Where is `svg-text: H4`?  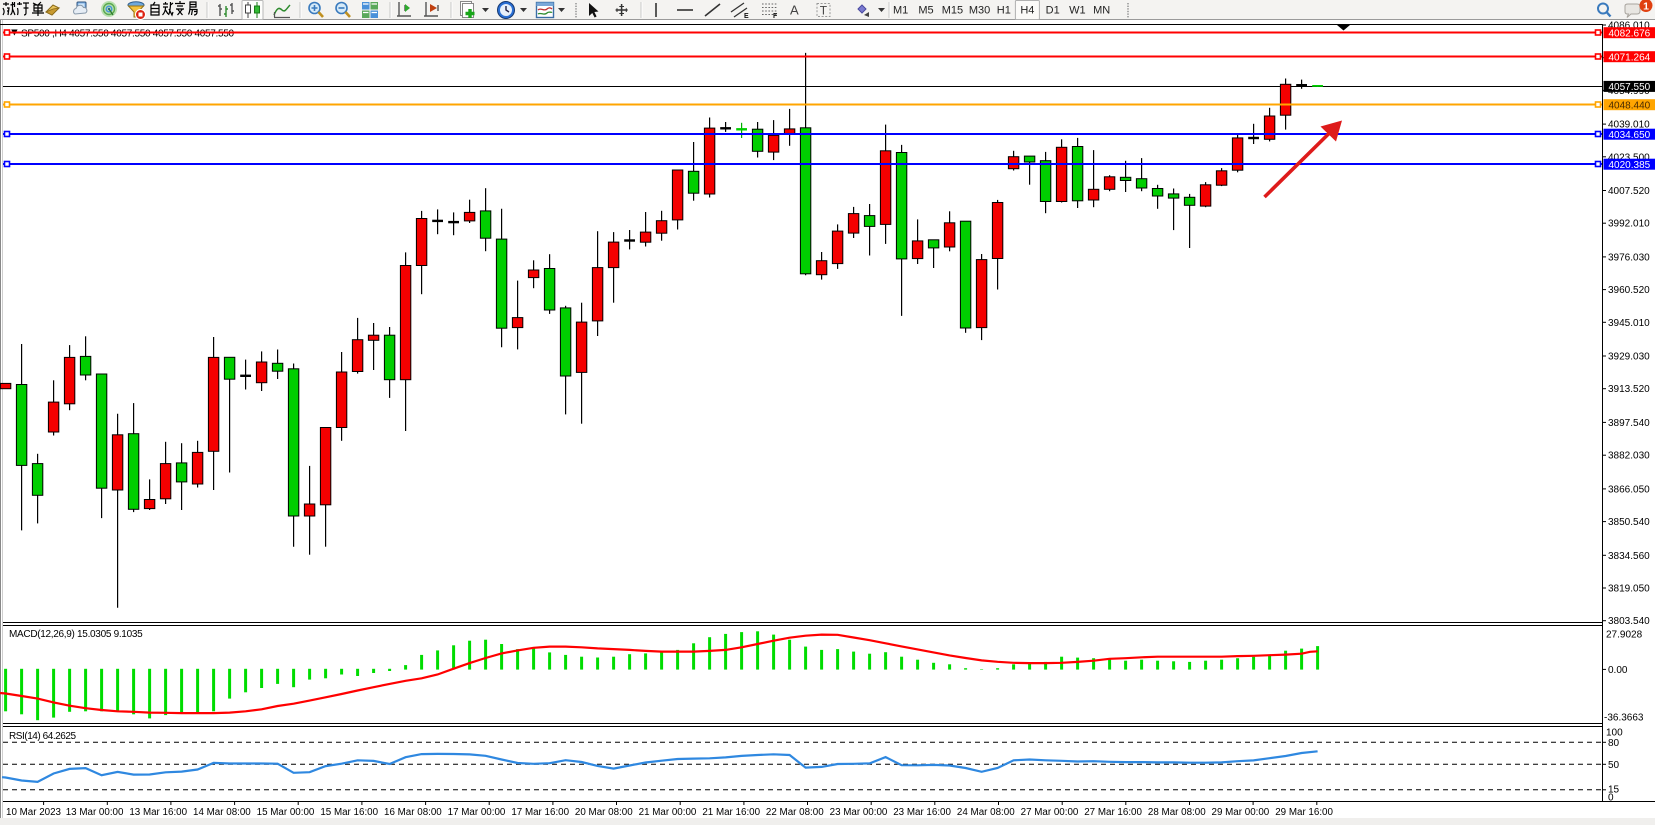
svg-text: H4 is located at coordinates (1027, 11).